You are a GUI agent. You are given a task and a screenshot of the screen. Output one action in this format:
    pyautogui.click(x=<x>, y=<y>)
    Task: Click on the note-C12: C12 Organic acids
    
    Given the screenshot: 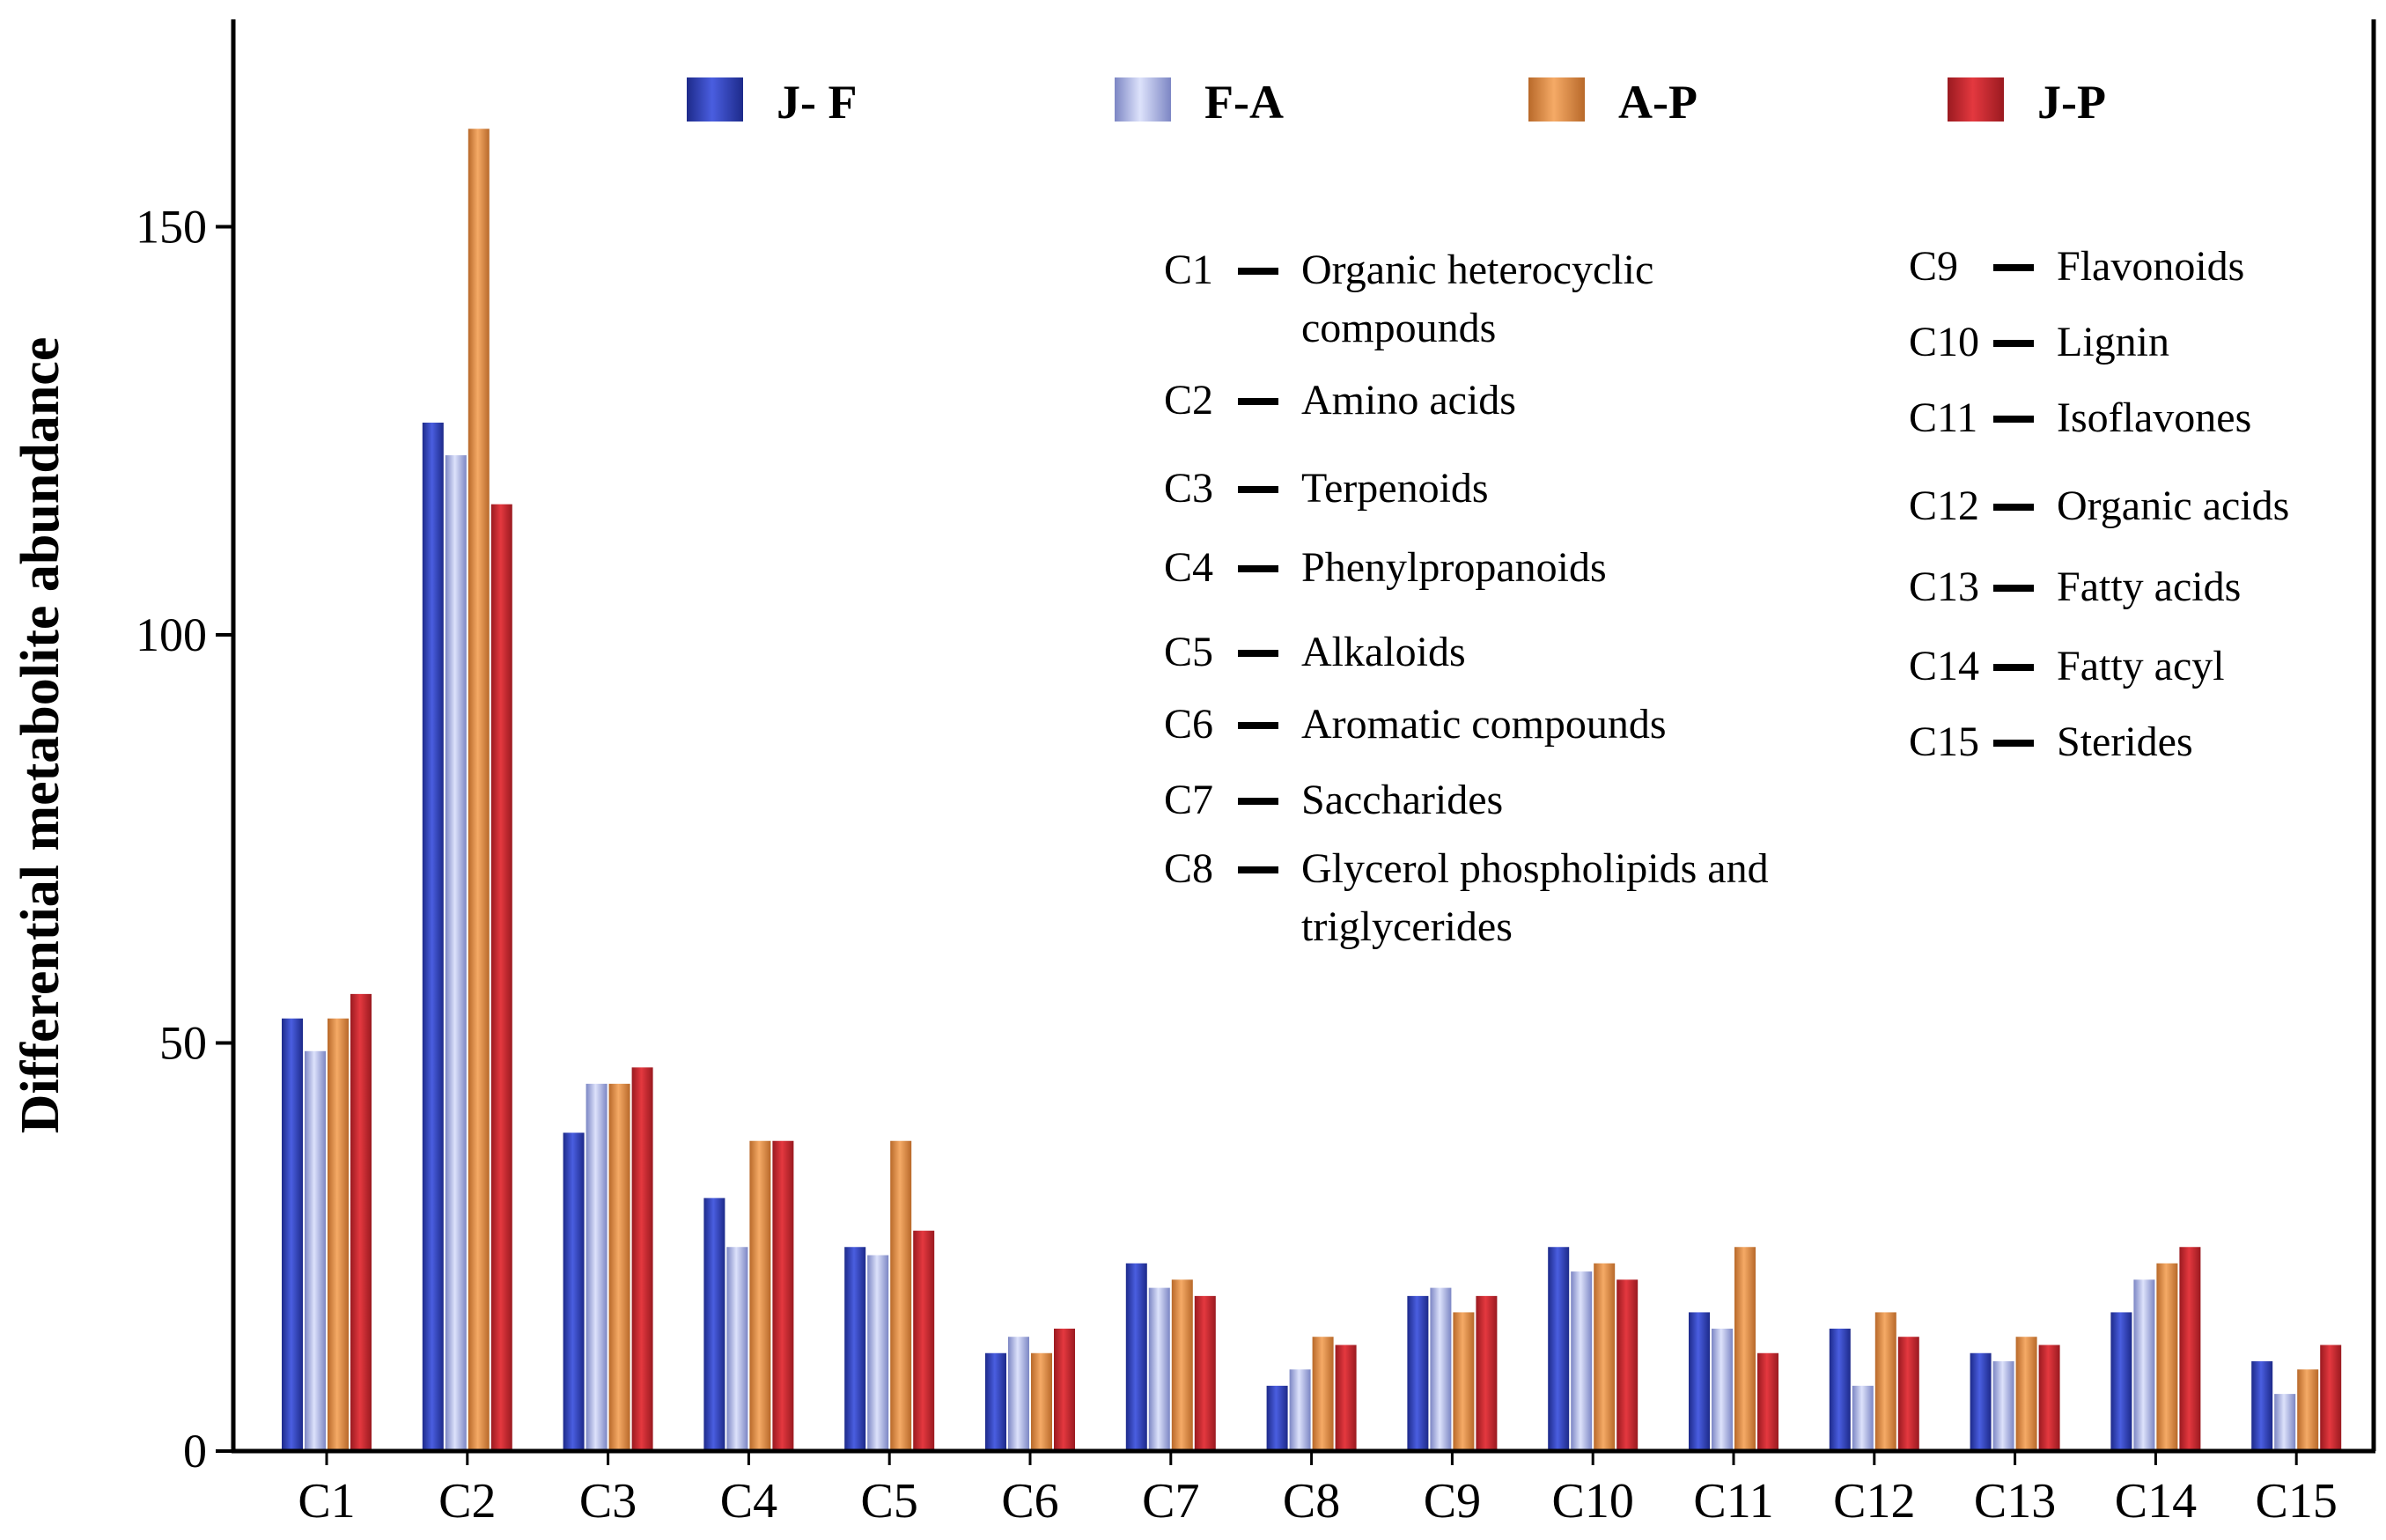 What is the action you would take?
    pyautogui.click(x=2099, y=506)
    